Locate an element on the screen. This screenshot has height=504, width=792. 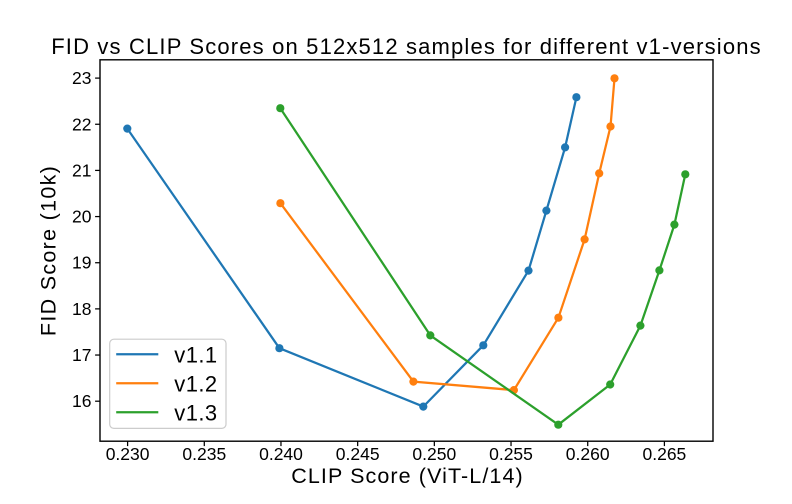
svg-text: 0.250 is located at coordinates (434, 454).